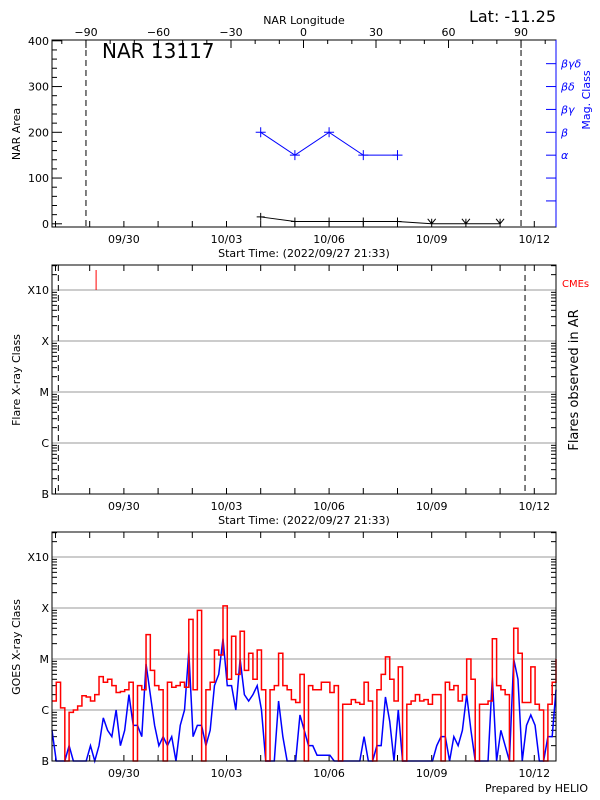 This screenshot has height=800, width=600. I want to click on panel2-right-label: Flares observed in AR, so click(574, 379).